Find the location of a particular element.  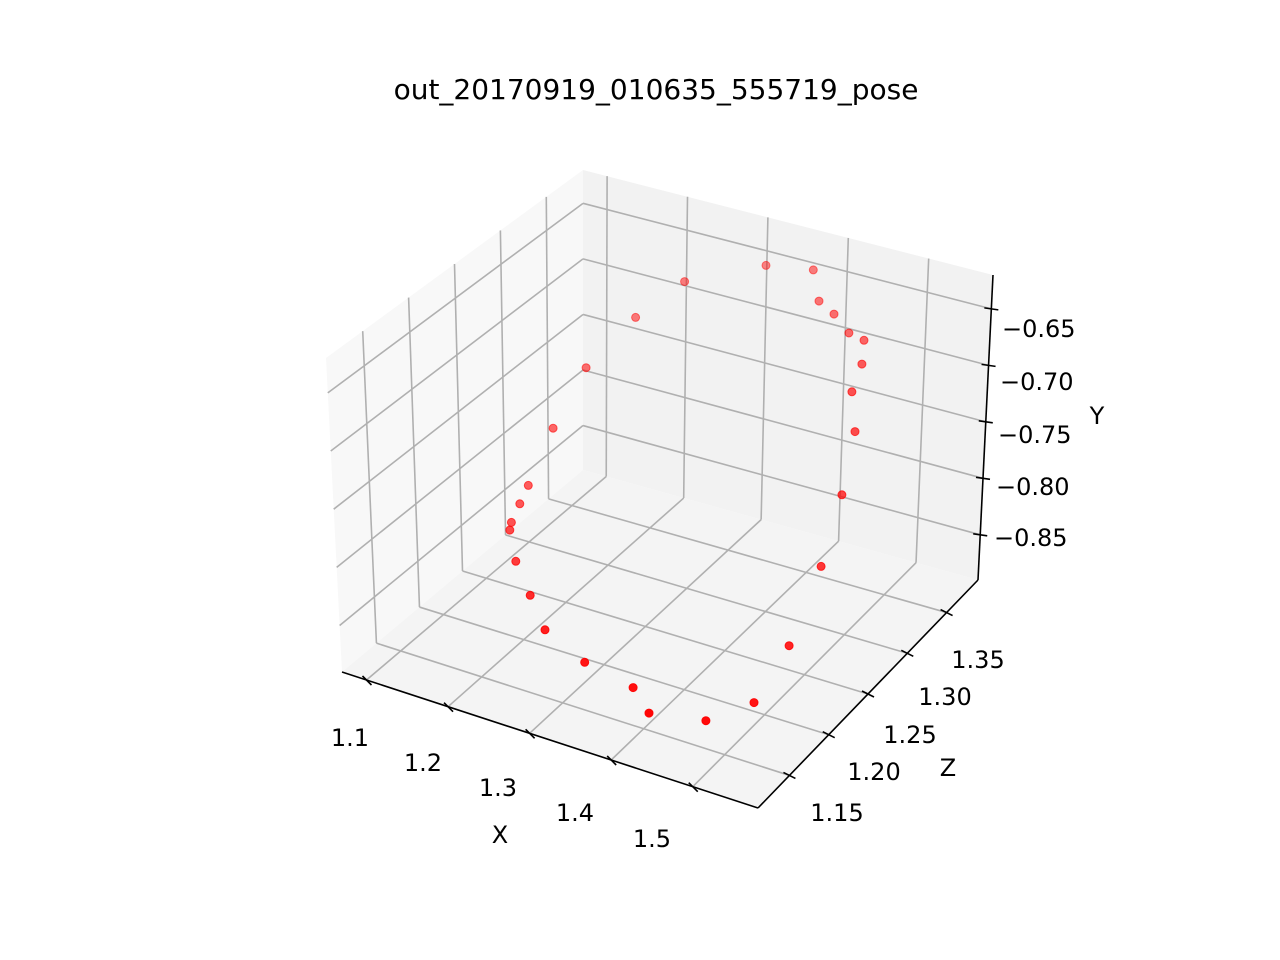

y-axis-line is located at coordinates (985, 427).